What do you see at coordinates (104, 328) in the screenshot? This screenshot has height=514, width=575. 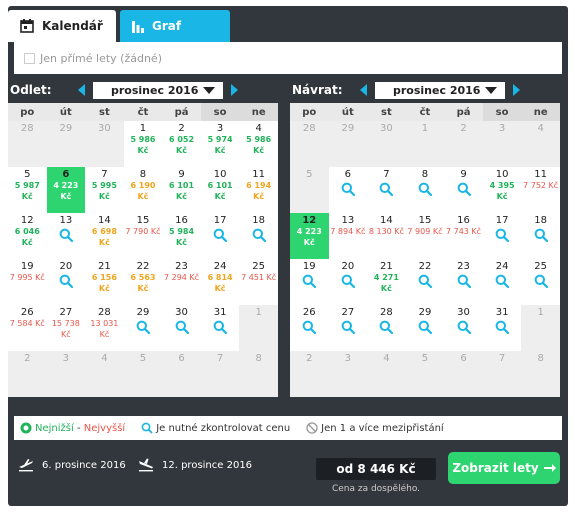 I see `calendar-day: 28 13 031 Kč` at bounding box center [104, 328].